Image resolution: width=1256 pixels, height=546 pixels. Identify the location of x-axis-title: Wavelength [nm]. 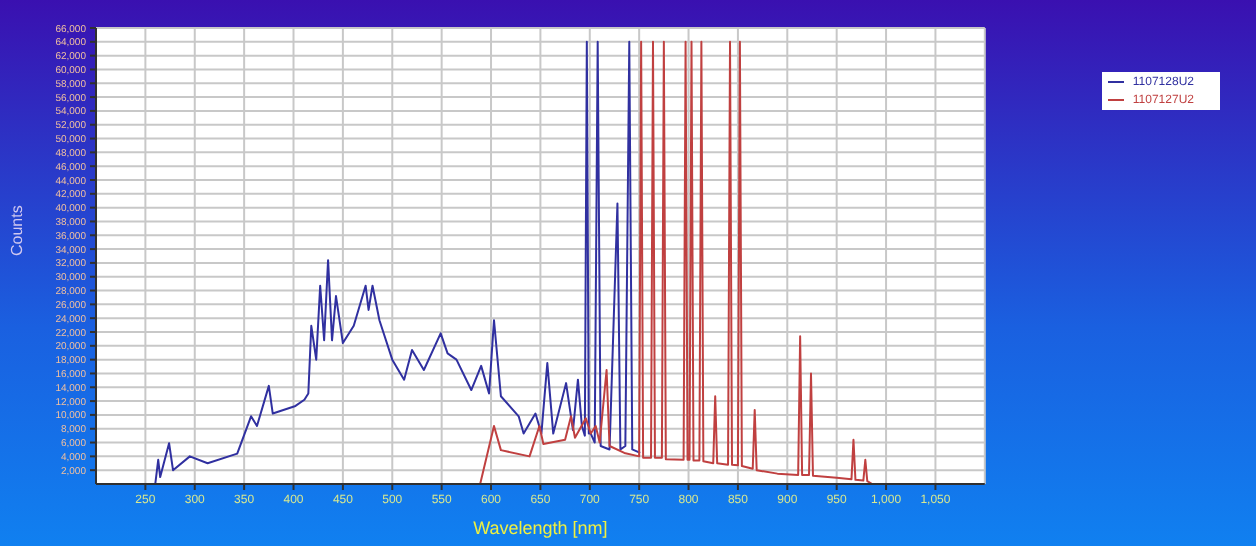
(540, 528).